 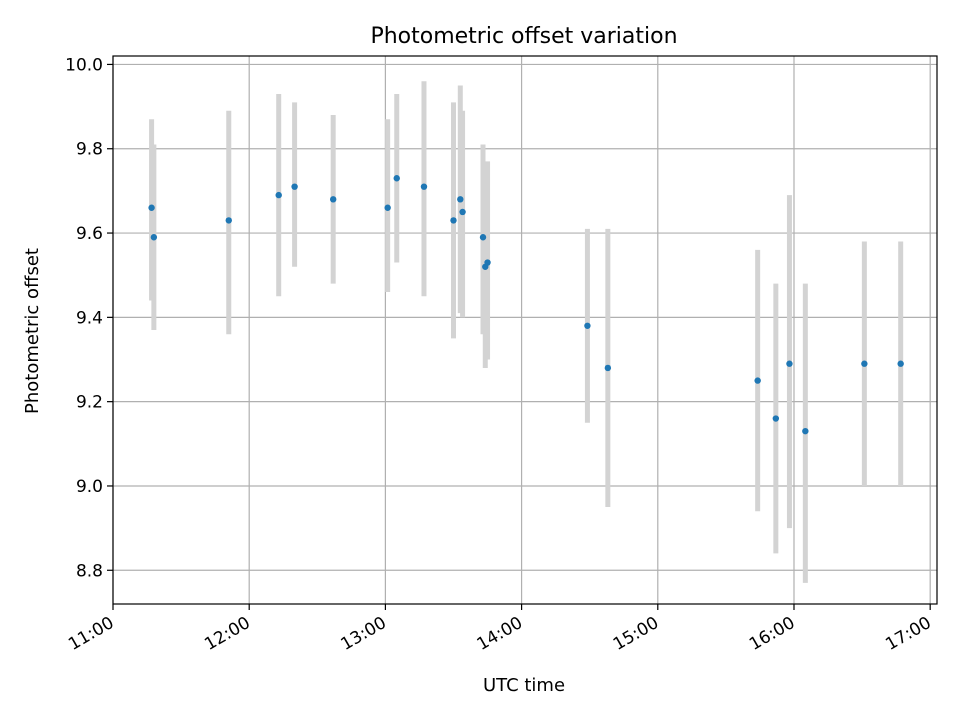 I want to click on y-tick-label: 9.4, so click(x=89, y=318).